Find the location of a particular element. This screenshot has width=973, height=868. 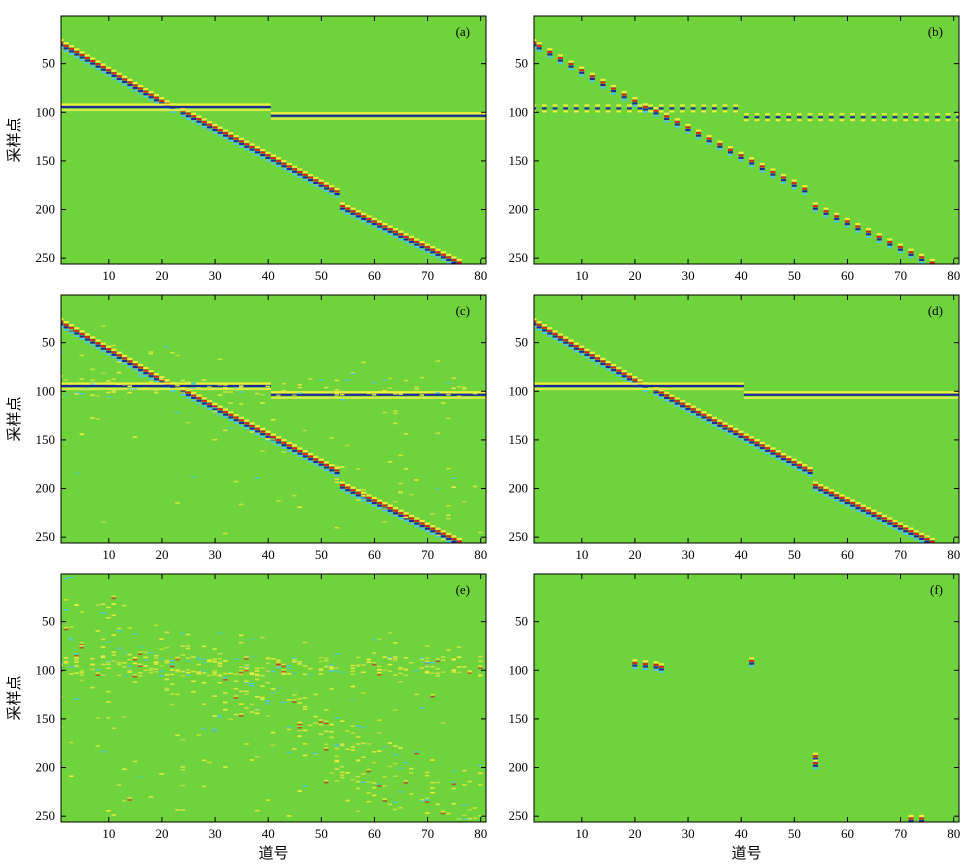

y-tick-label: 250 is located at coordinates (46, 815).